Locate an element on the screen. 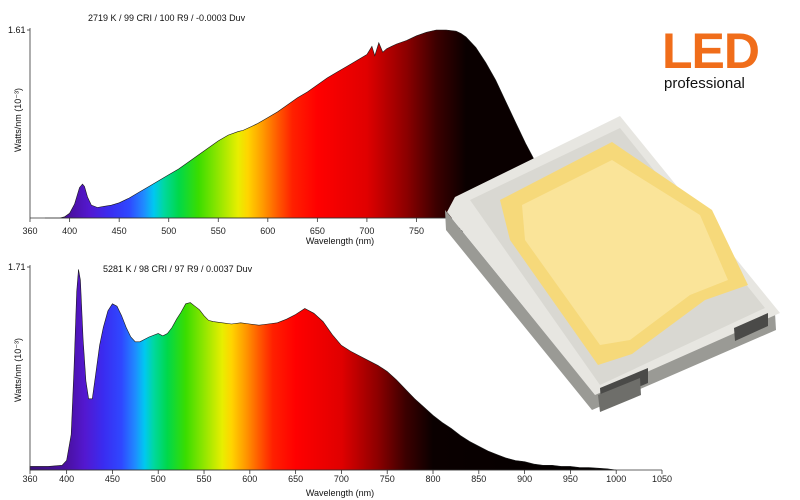 The image size is (800, 500). led-chip-pad-front is located at coordinates (619, 395).